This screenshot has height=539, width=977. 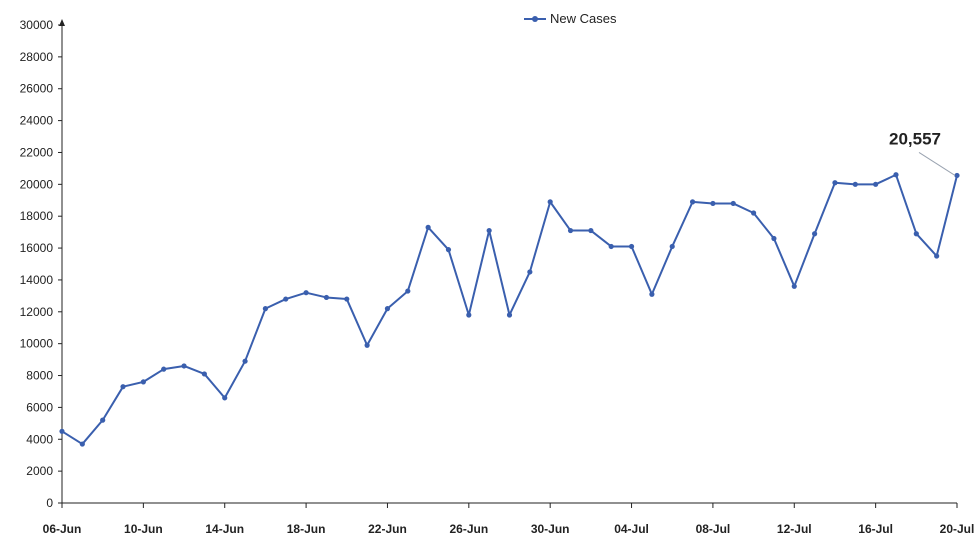 What do you see at coordinates (937, 164) in the screenshot?
I see `annotation-leader-line` at bounding box center [937, 164].